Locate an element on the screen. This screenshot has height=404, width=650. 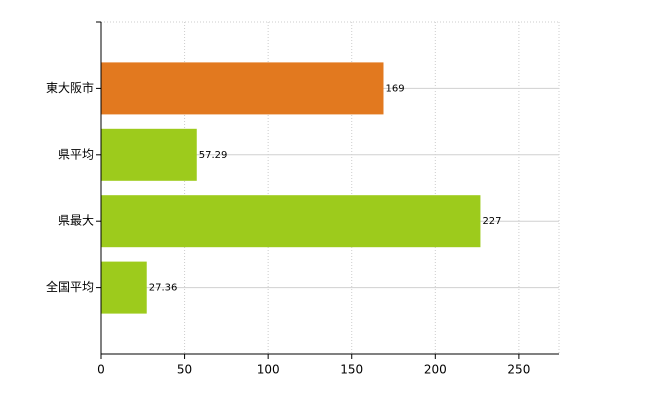
x-tick-label: 150 is located at coordinates (351, 370).